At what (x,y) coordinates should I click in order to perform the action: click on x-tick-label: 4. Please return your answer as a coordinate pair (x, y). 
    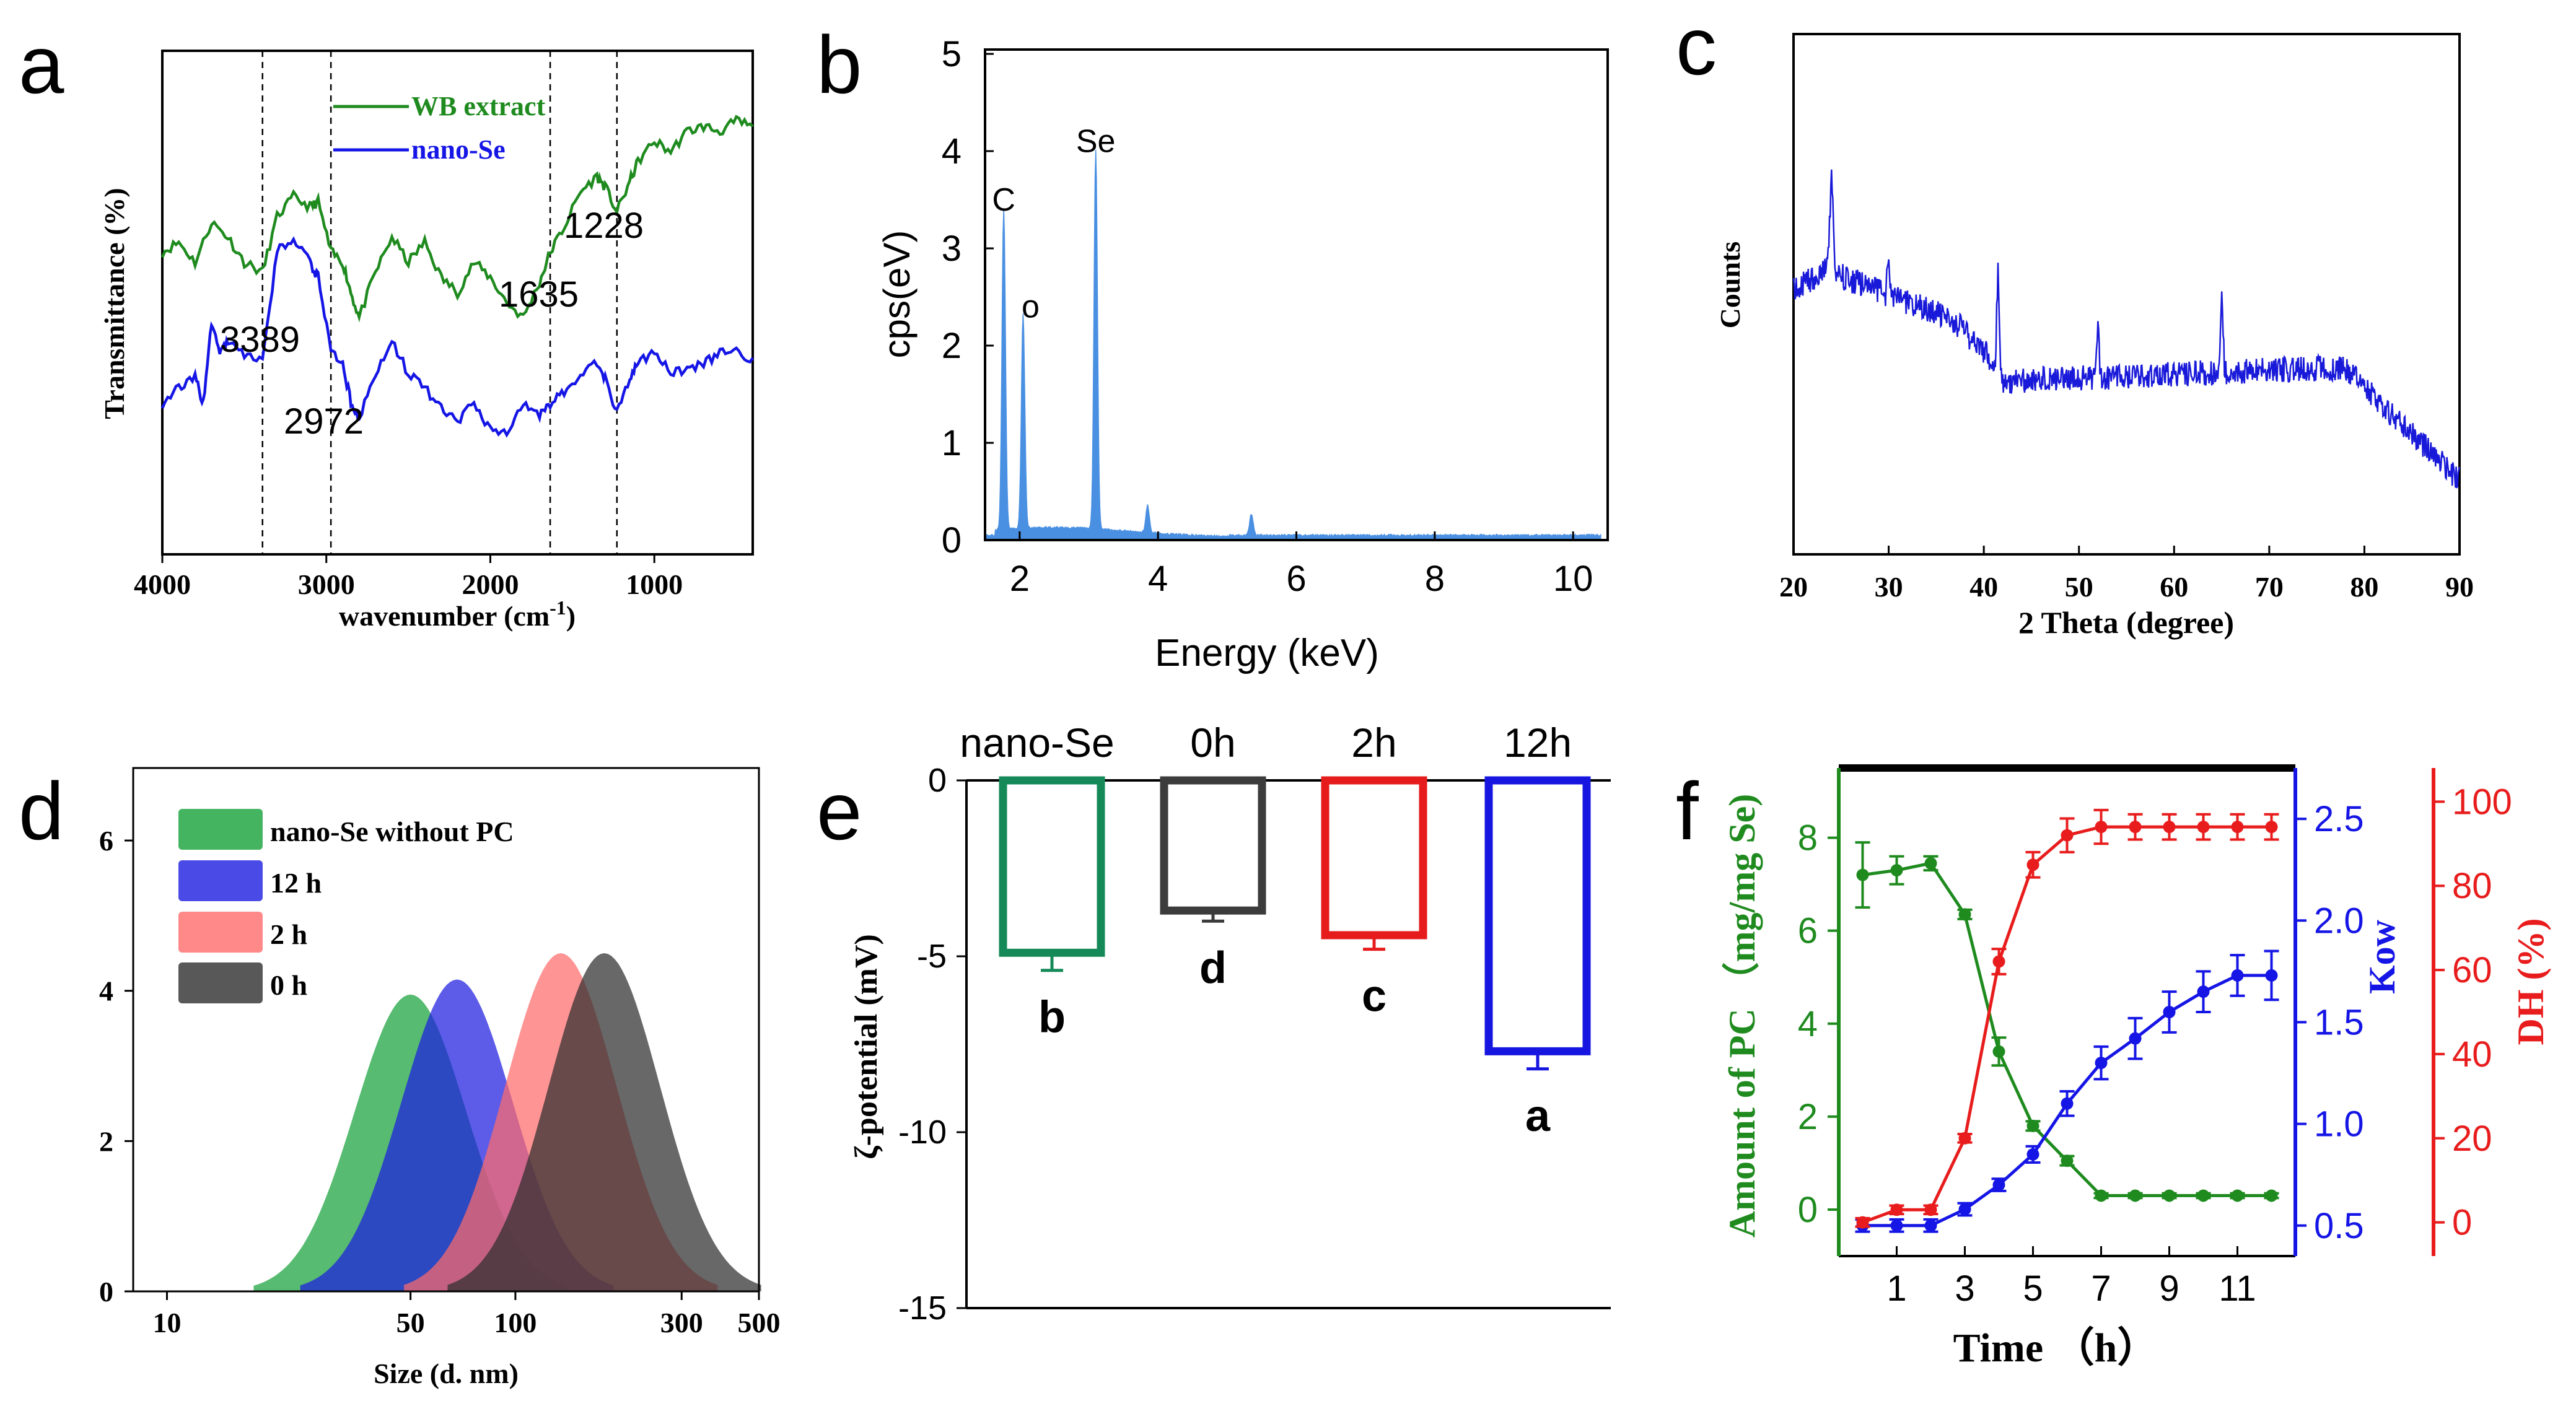
    Looking at the image, I should click on (1158, 579).